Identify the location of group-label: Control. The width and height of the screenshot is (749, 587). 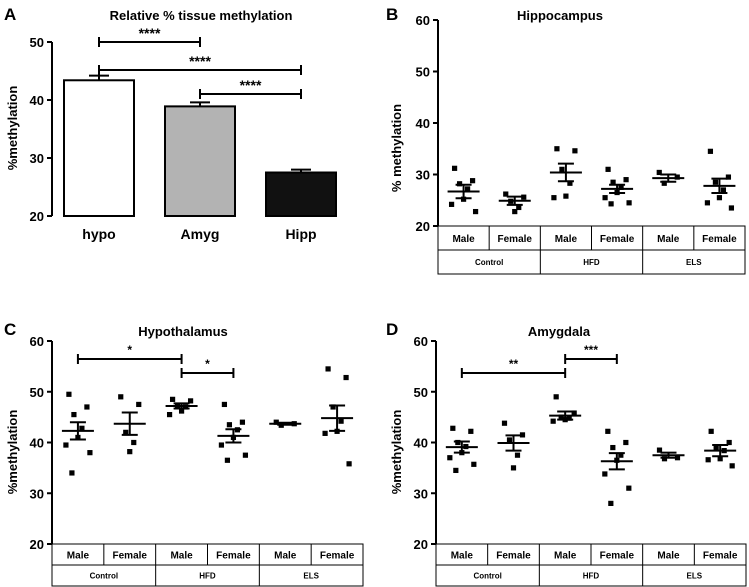
(487, 576).